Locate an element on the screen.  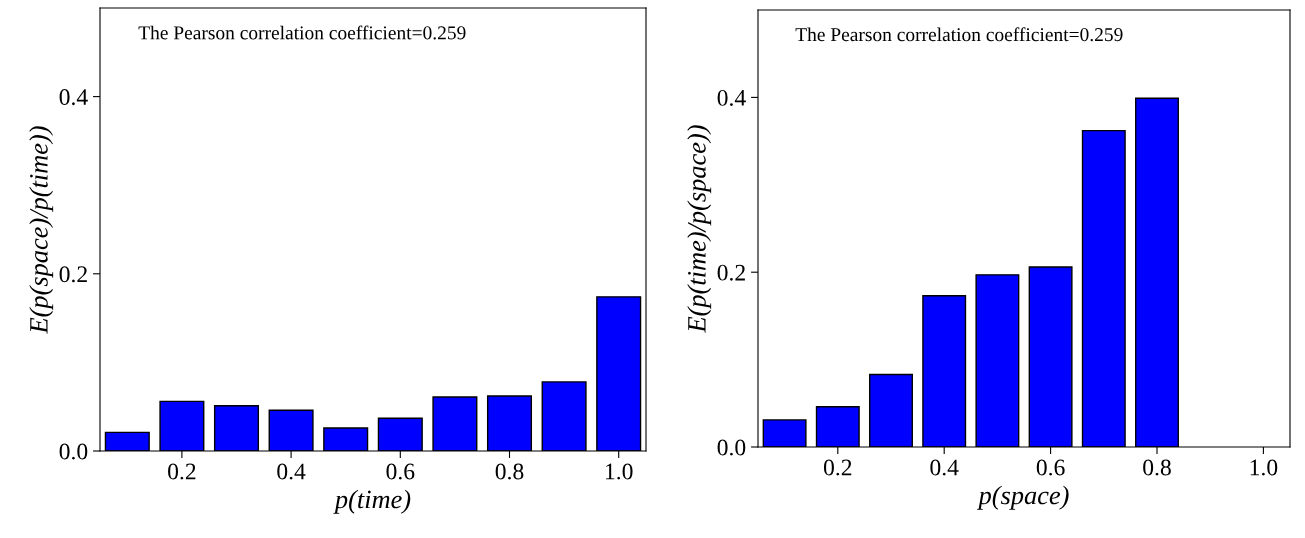
y-axis-title: E(p(space)/p(time)) is located at coordinates (41, 230).